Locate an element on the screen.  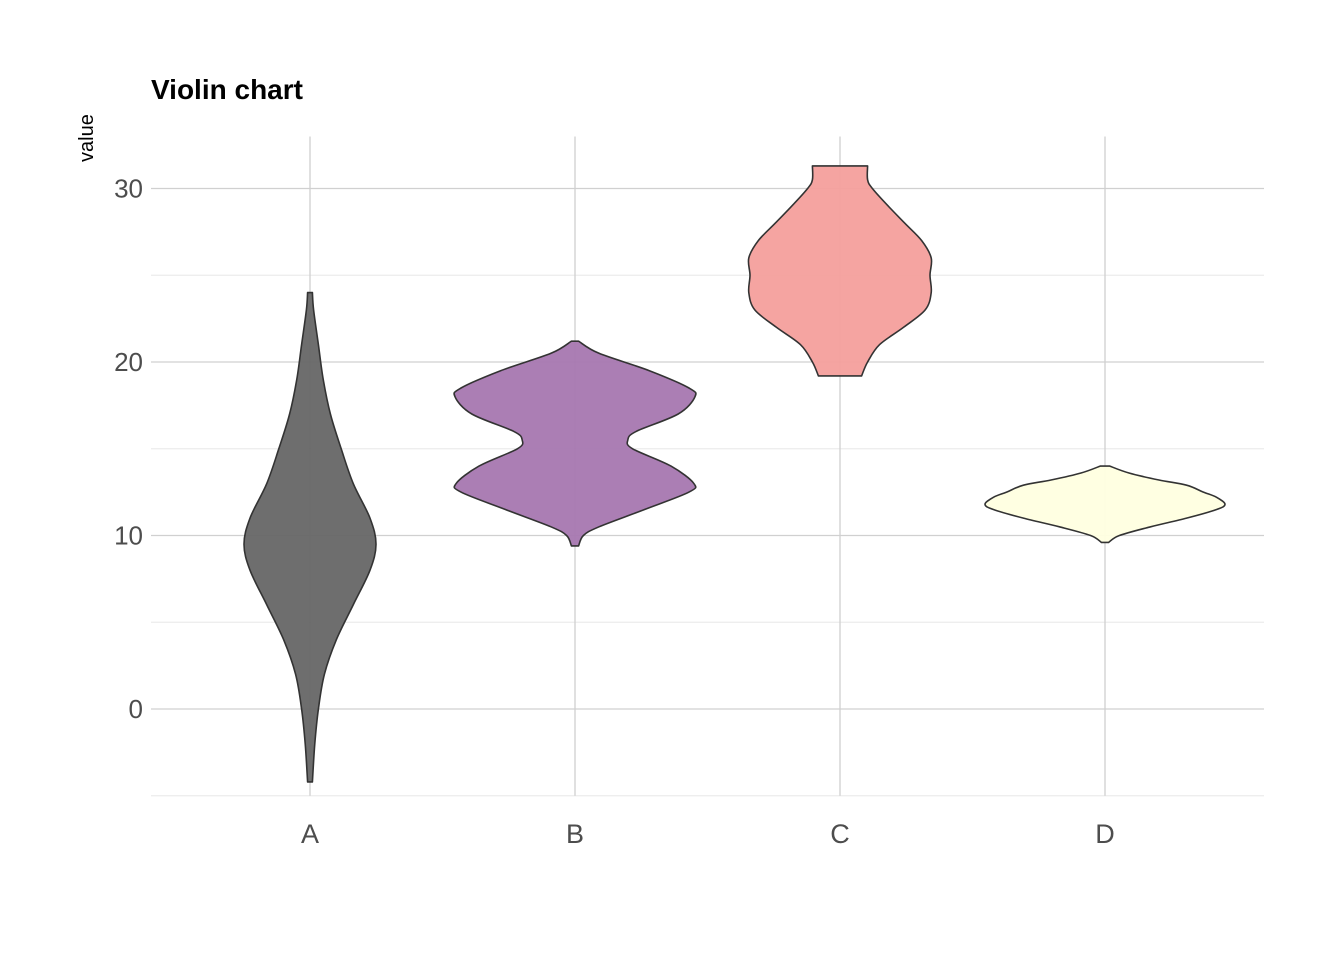
y-tick-label: 20 is located at coordinates (128, 362).